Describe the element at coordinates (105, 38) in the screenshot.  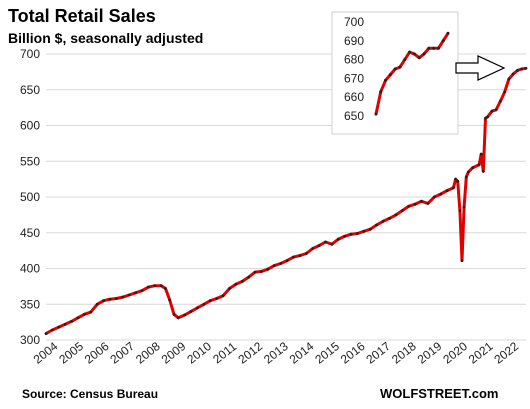
I see `chart-subtitle: Billion $, seasonally adjusted` at that location.